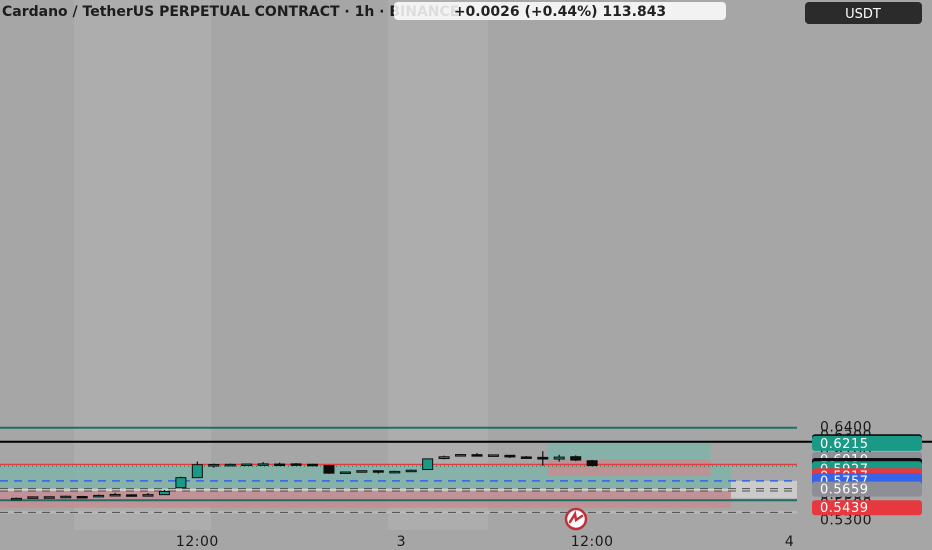 This screenshot has height=550, width=932. I want to click on projection-box, so click(764, 489).